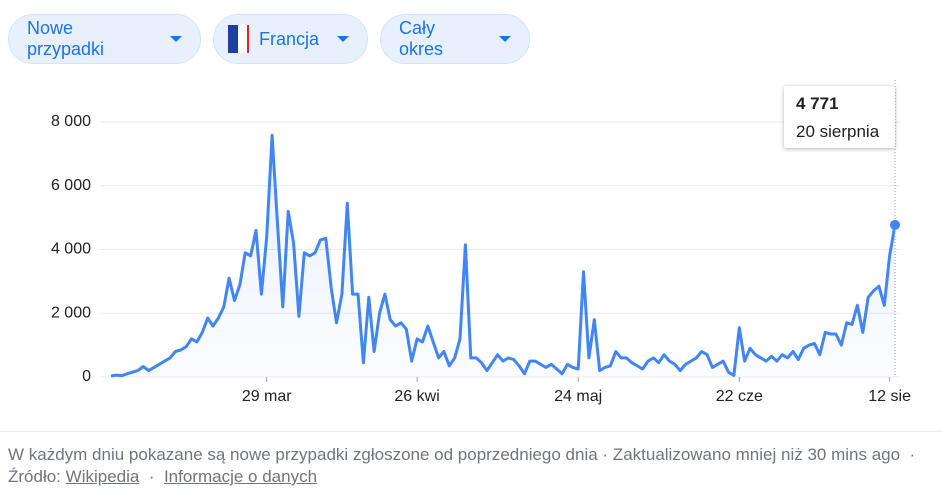 This screenshot has height=489, width=942. What do you see at coordinates (86, 376) in the screenshot?
I see `y-tick-label: 0` at bounding box center [86, 376].